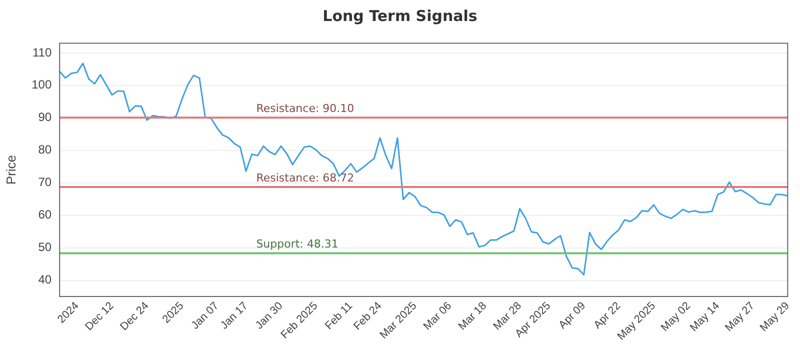 The image size is (800, 350). What do you see at coordinates (99, 317) in the screenshot?
I see `x-tick-label: Dec 12` at bounding box center [99, 317].